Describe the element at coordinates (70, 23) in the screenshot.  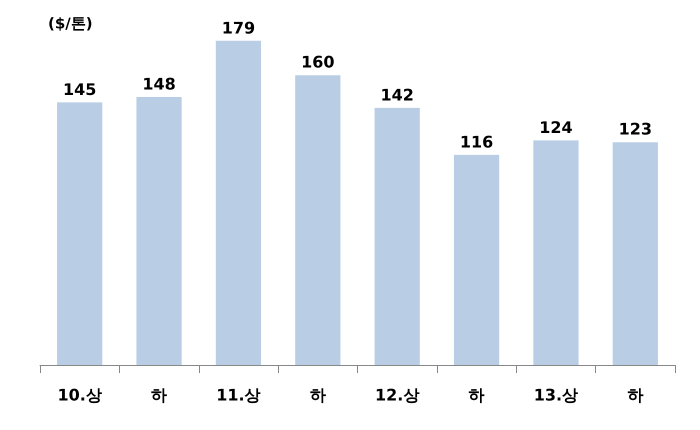
I see `y-axis-title: ($/톤)` at that location.